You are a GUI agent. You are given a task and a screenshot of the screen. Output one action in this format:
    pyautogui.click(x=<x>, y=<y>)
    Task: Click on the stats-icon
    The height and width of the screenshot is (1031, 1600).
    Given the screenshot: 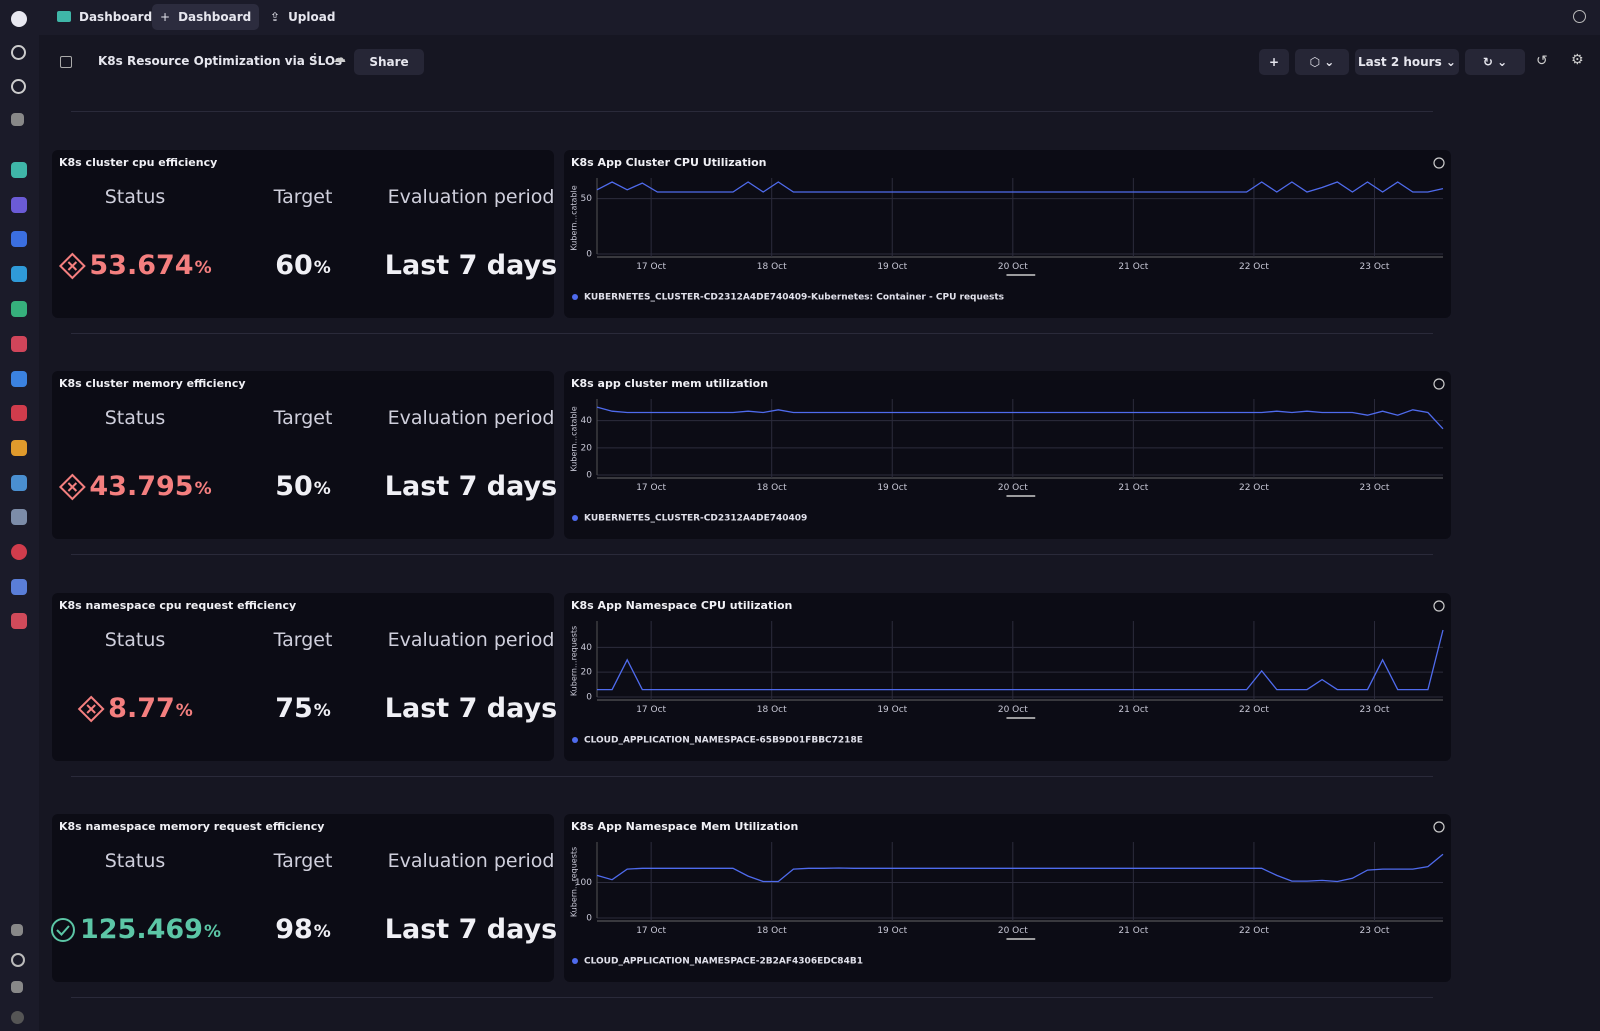 What is the action you would take?
    pyautogui.click(x=17, y=987)
    